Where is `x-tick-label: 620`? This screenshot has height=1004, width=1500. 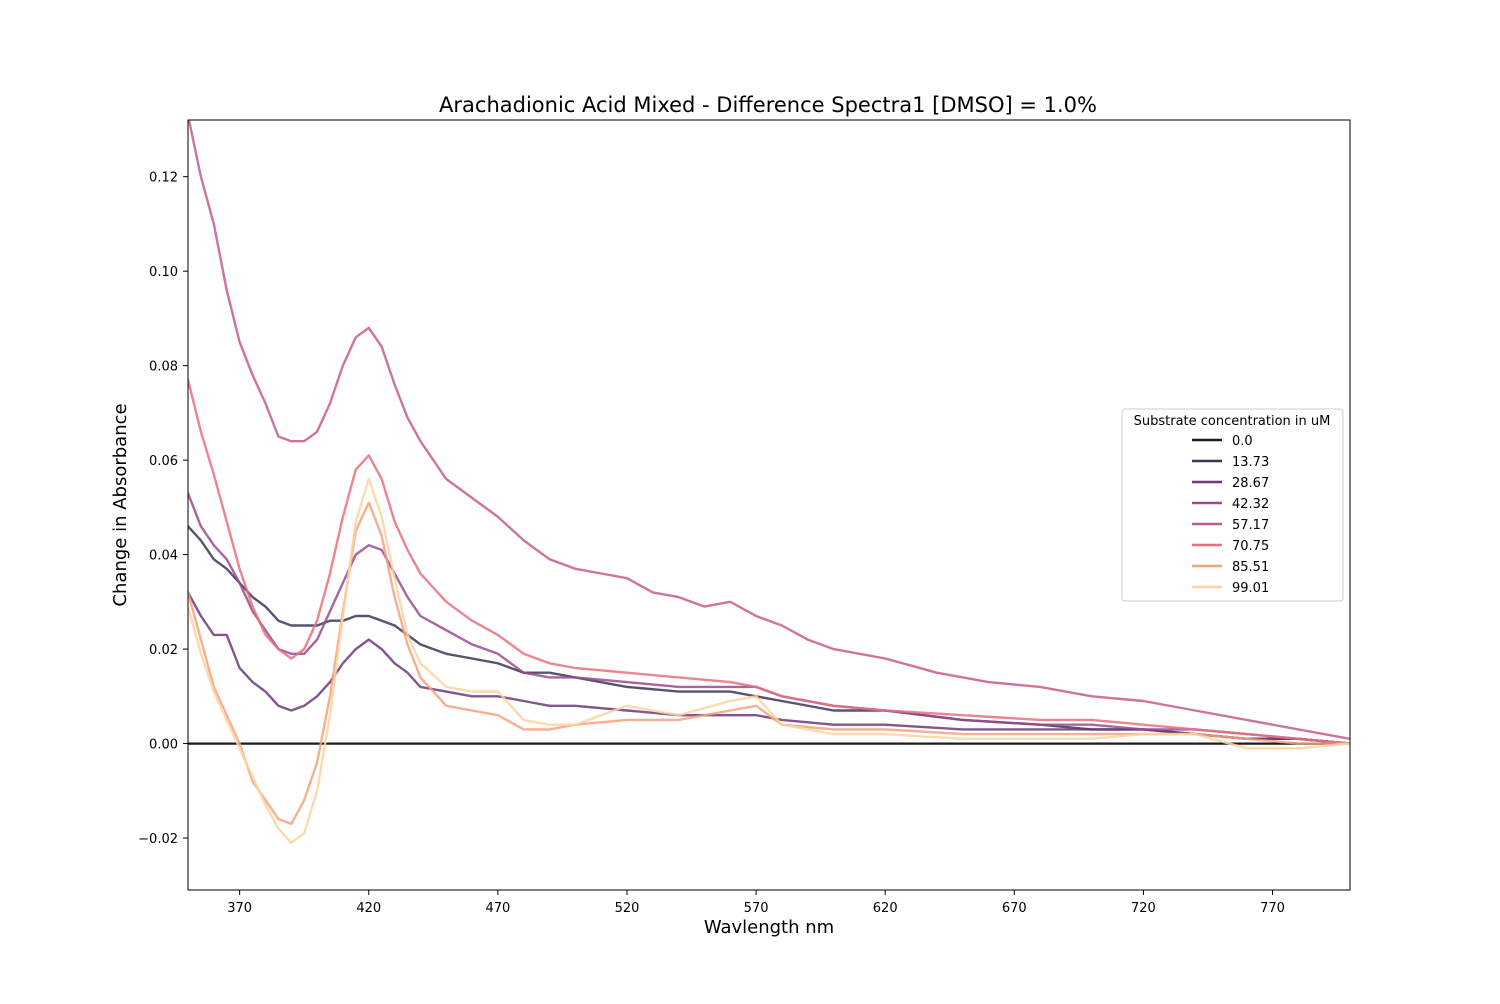
x-tick-label: 620 is located at coordinates (885, 908).